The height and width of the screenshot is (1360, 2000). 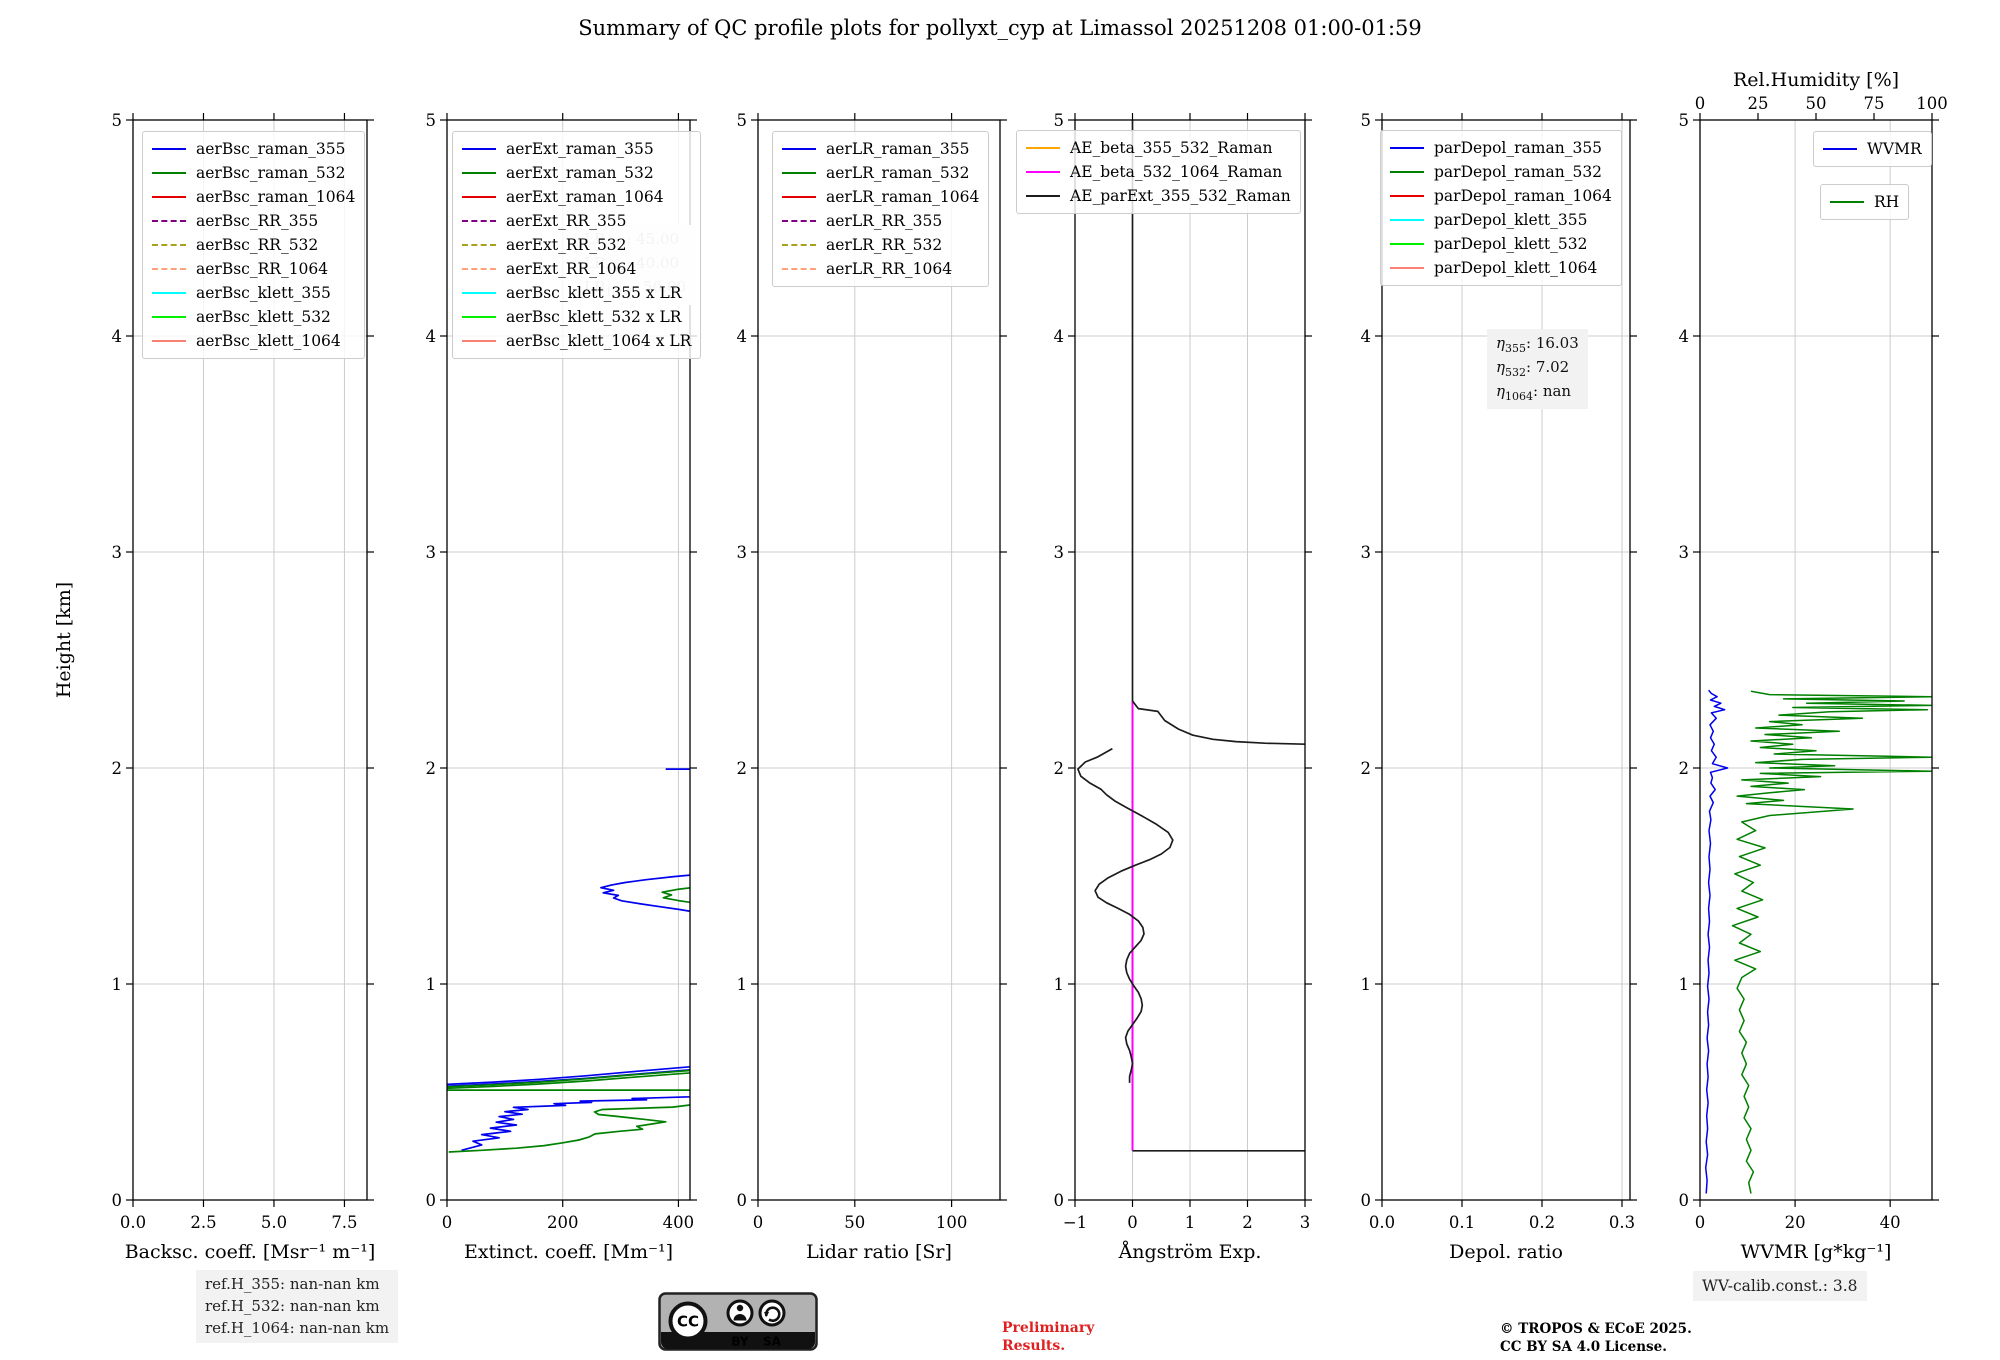 What do you see at coordinates (1816, 80) in the screenshot?
I see `top-axis-label: Rel.Humidity [%]` at bounding box center [1816, 80].